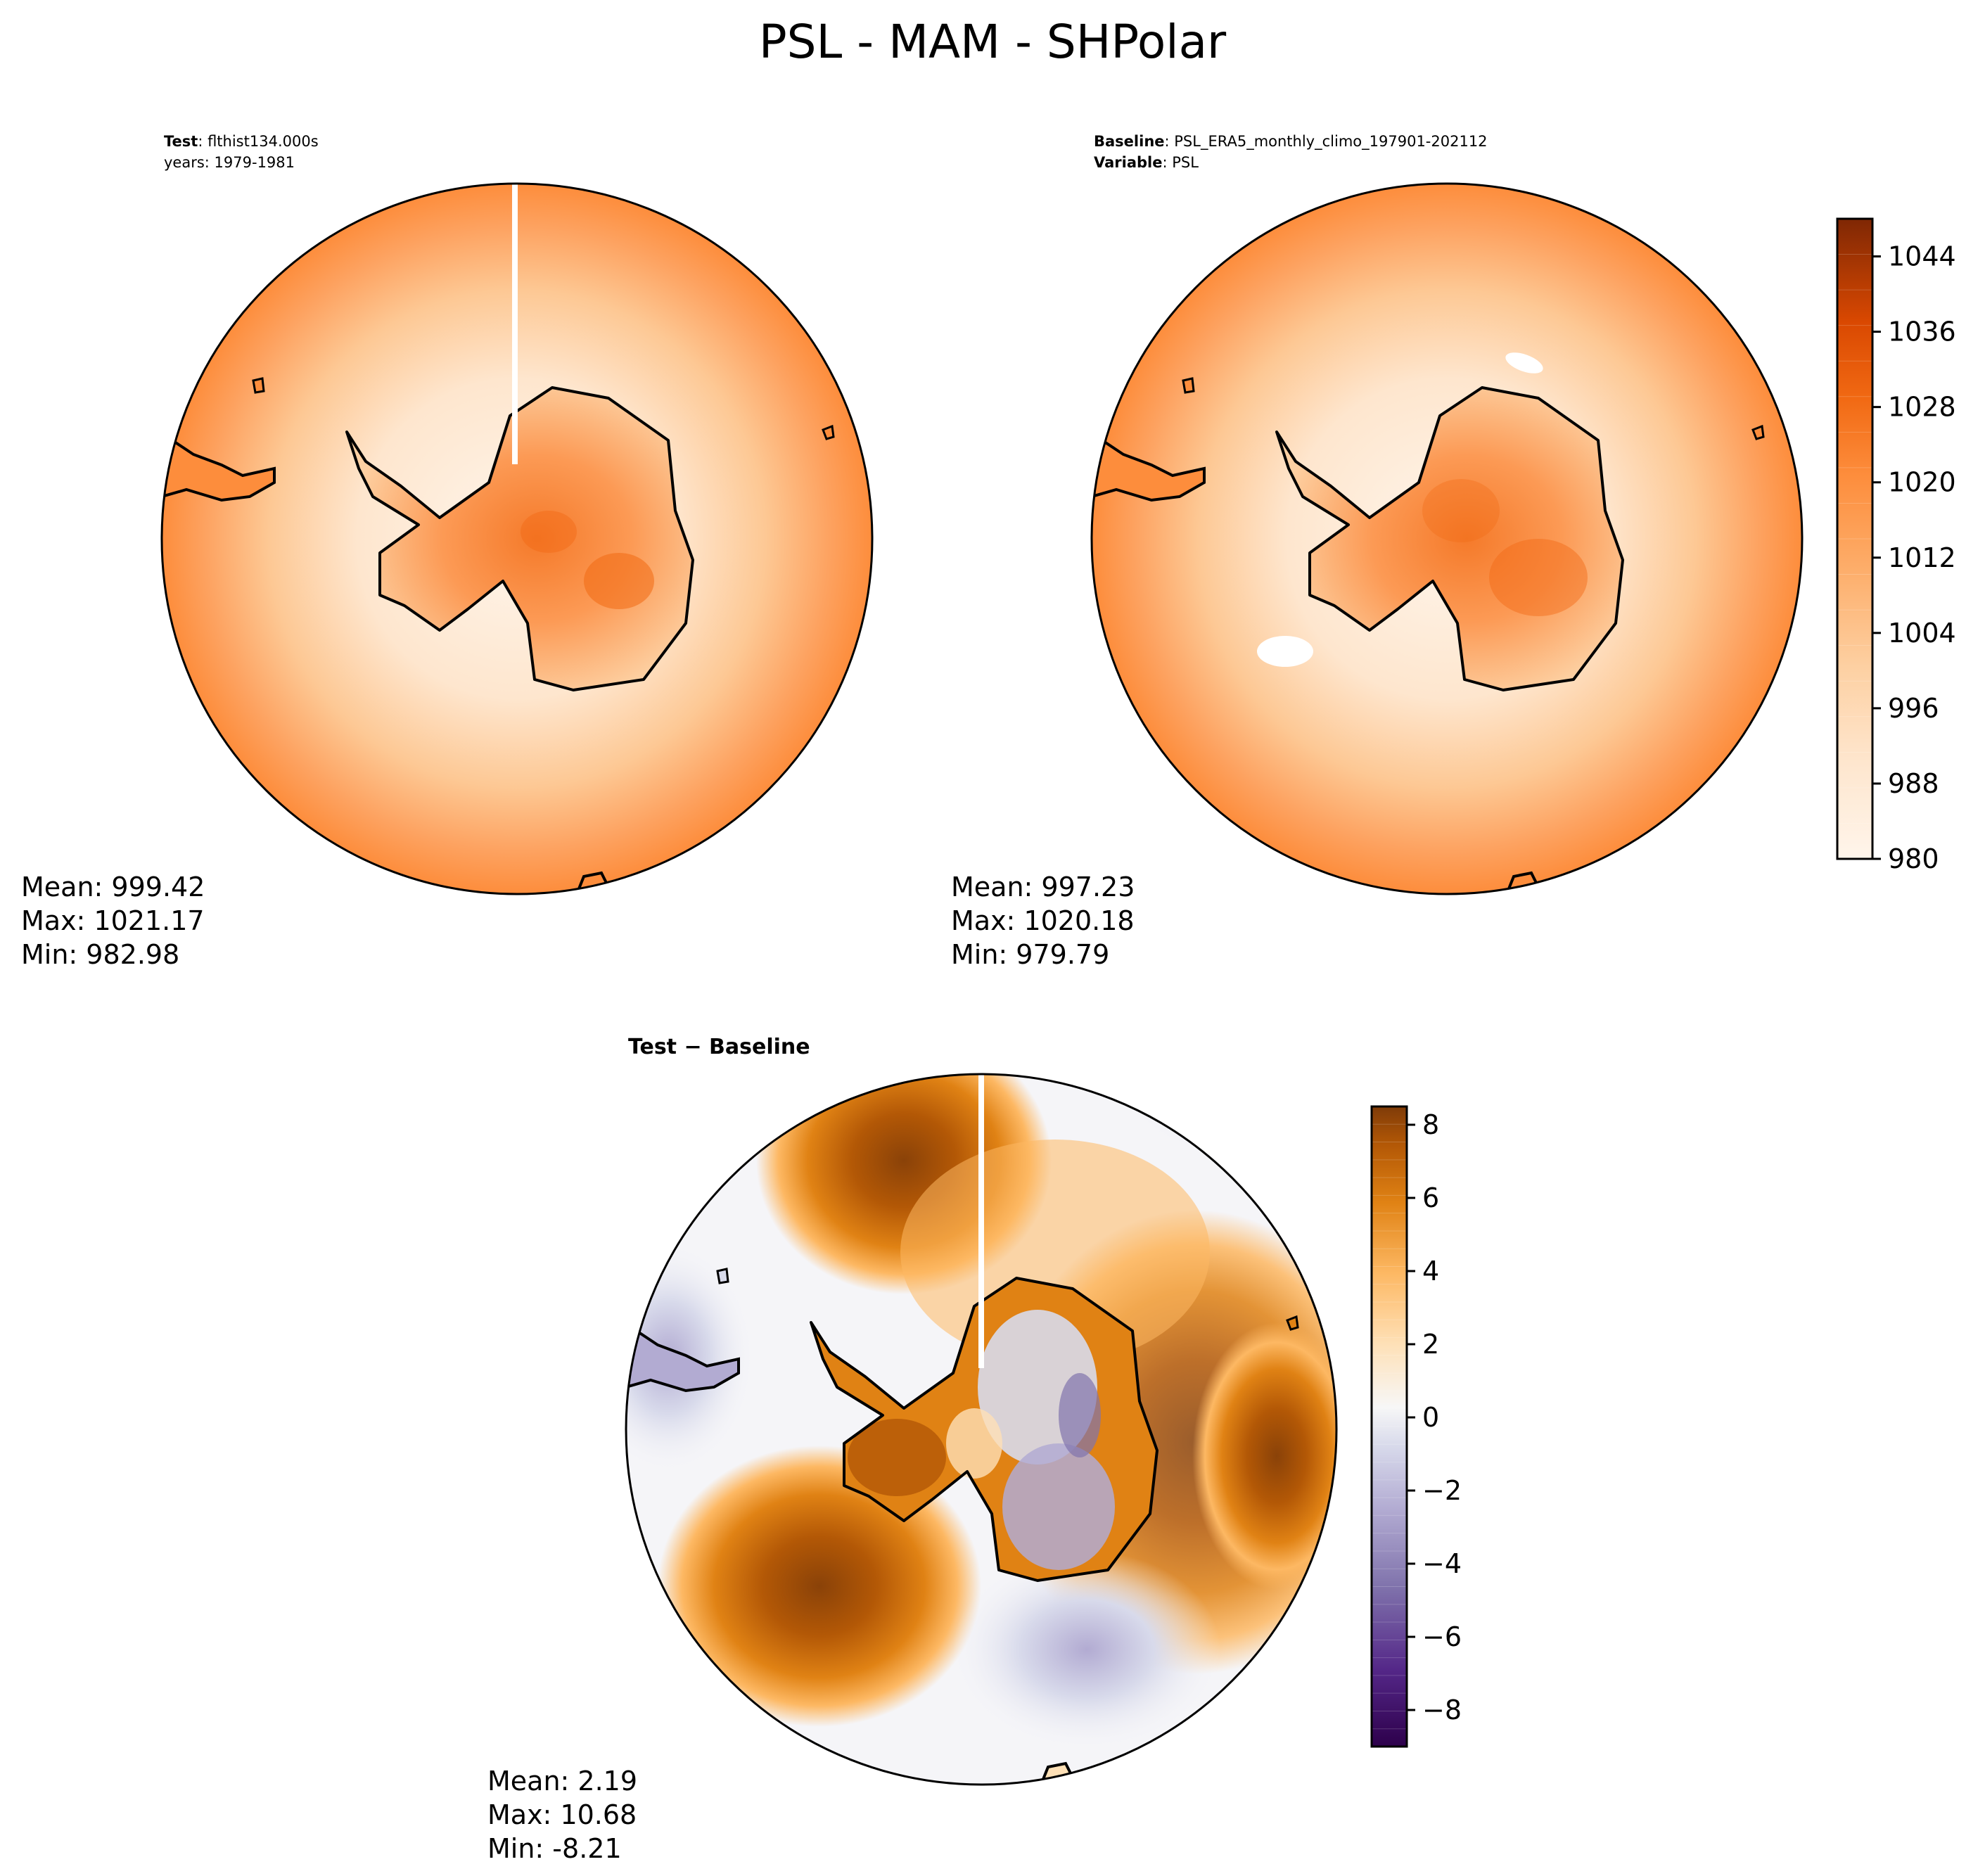 This screenshot has height=1876, width=1985. I want to click on panel-test-stat-mean: Mean: 999.42, so click(113, 887).